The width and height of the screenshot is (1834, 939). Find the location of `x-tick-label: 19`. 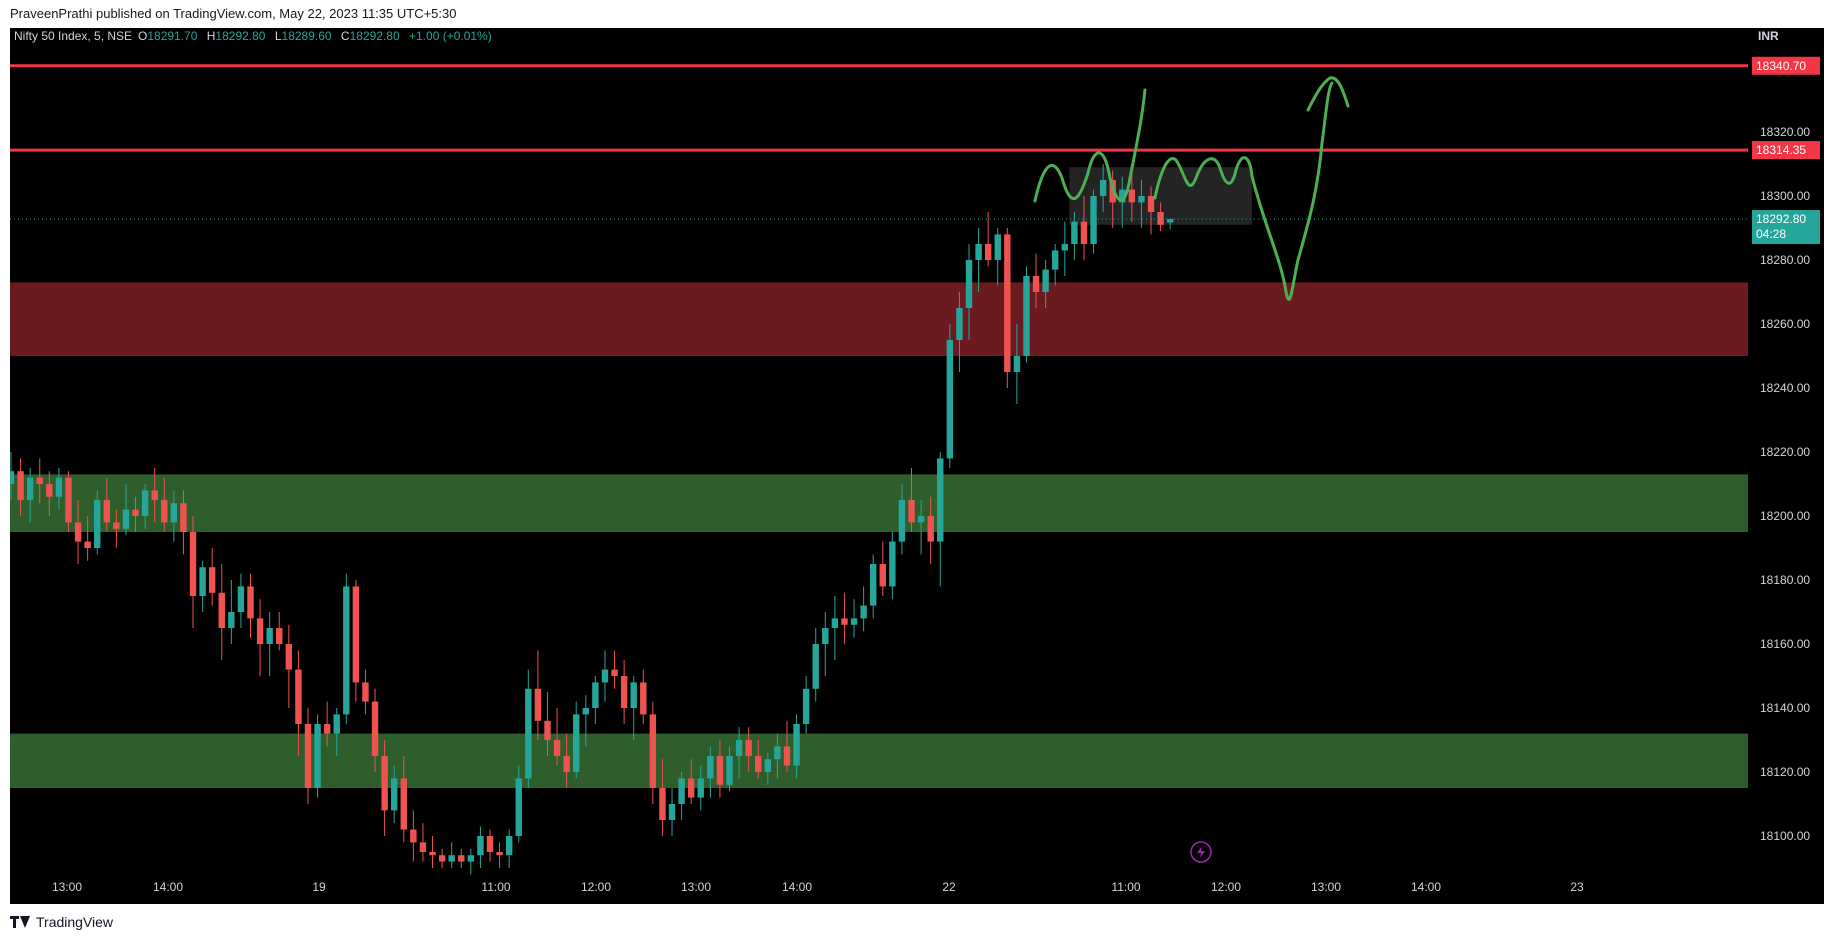

x-tick-label: 19 is located at coordinates (319, 887).